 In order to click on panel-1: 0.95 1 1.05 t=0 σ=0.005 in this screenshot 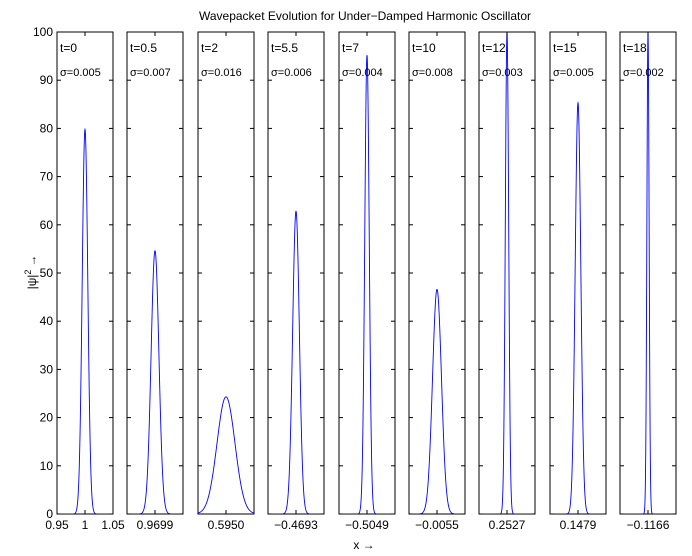, I will do `click(85, 281)`.